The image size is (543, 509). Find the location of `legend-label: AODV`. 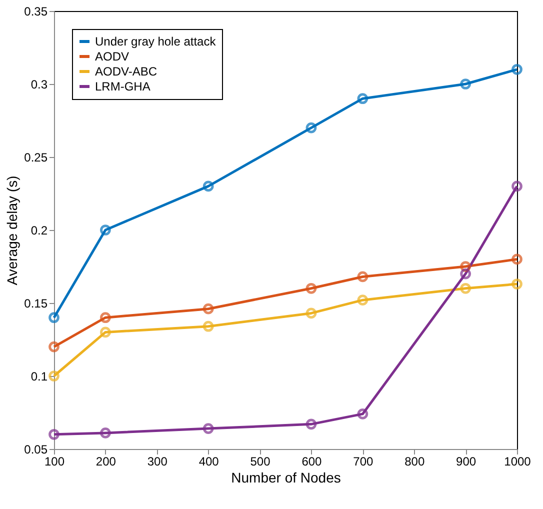

legend-label: AODV is located at coordinates (112, 57).